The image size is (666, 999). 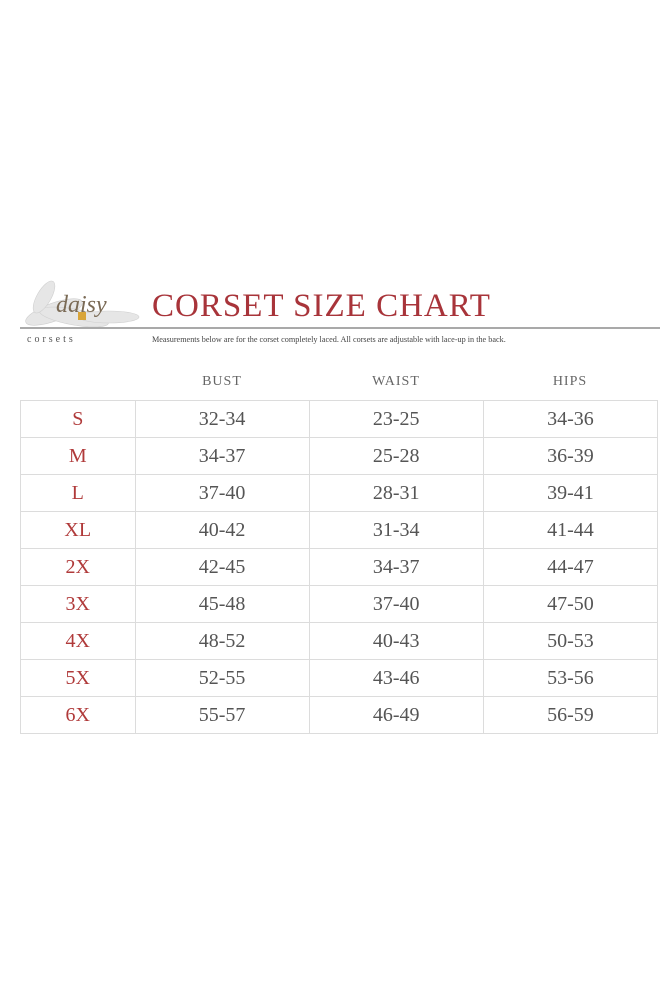 I want to click on waist-cell: 46-49, so click(x=396, y=715).